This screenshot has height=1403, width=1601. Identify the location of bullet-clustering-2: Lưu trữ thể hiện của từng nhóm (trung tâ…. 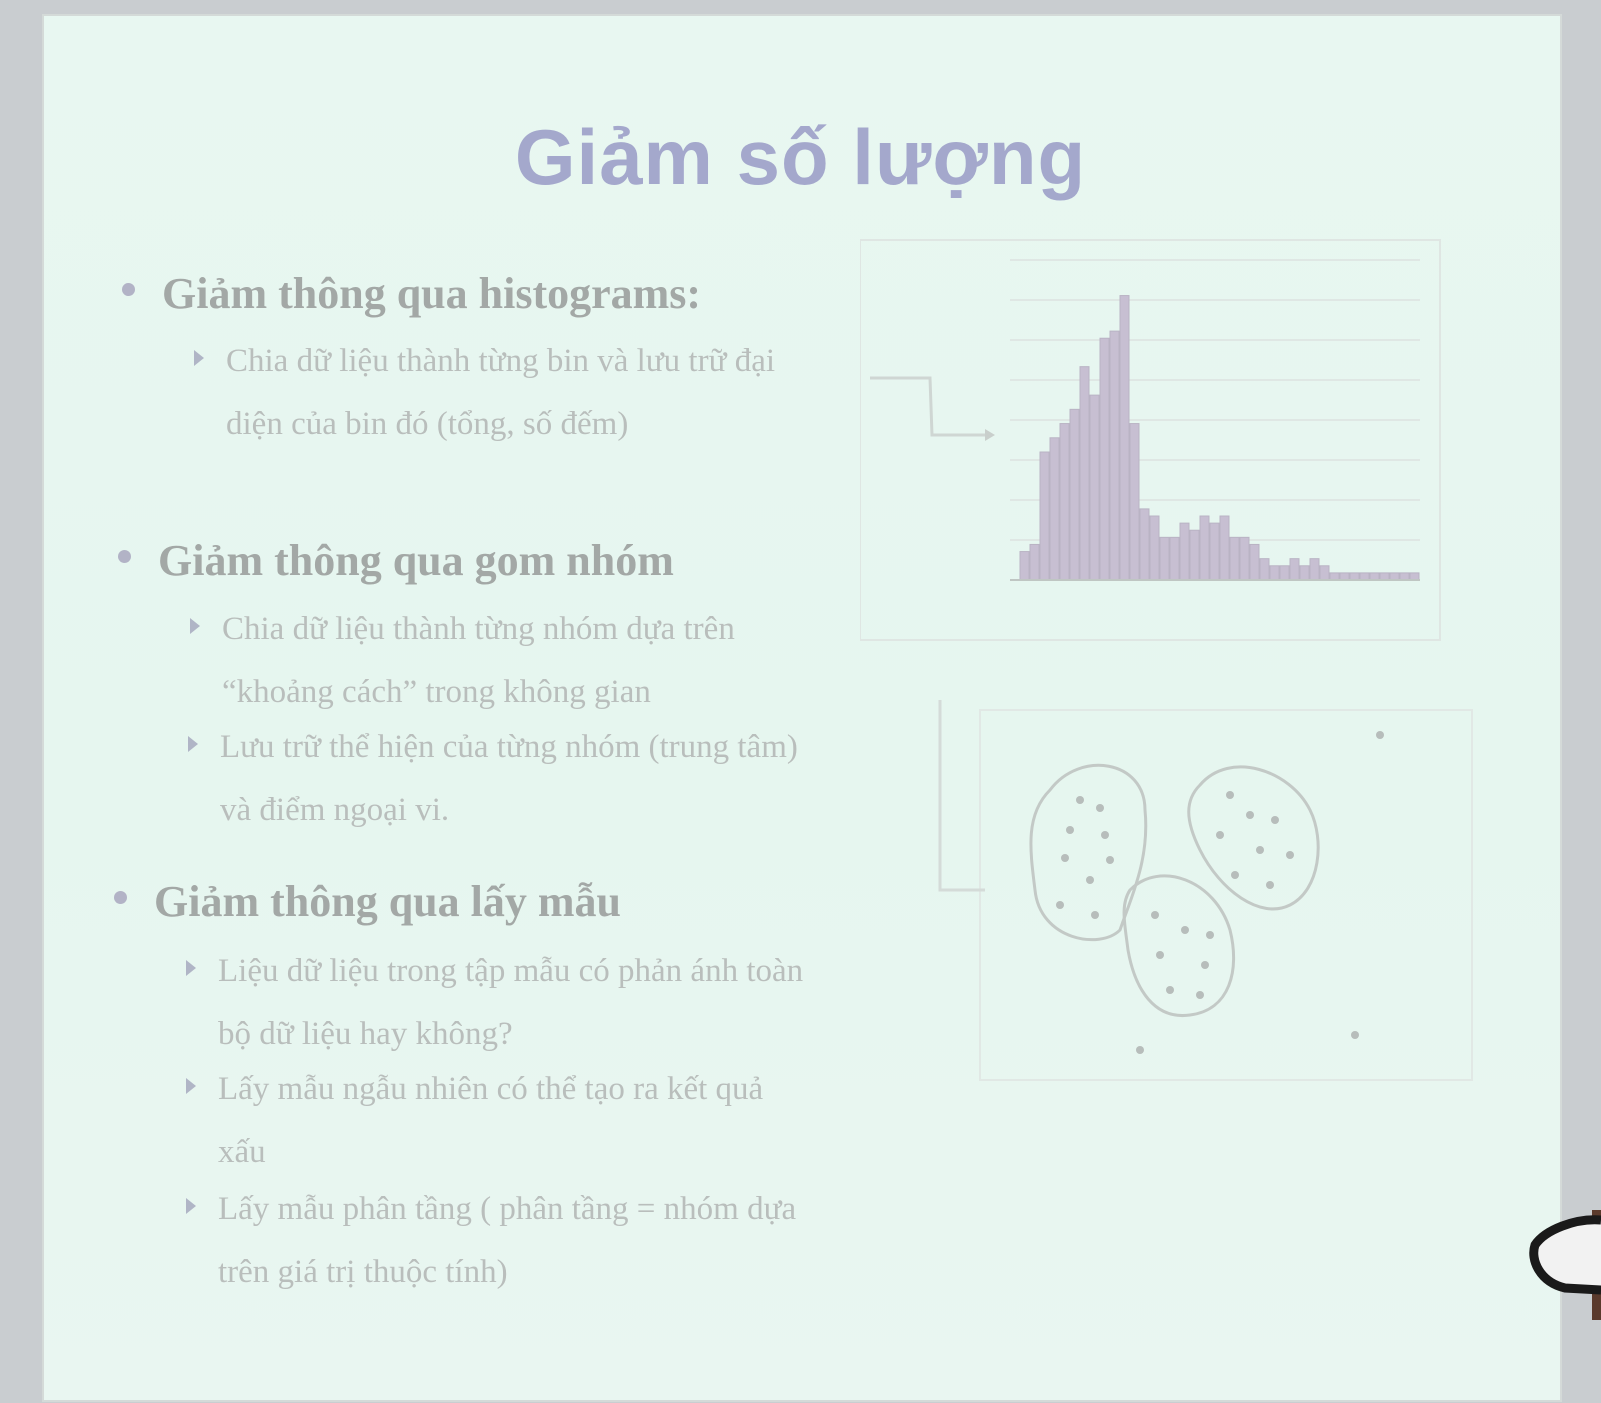
(534, 779).